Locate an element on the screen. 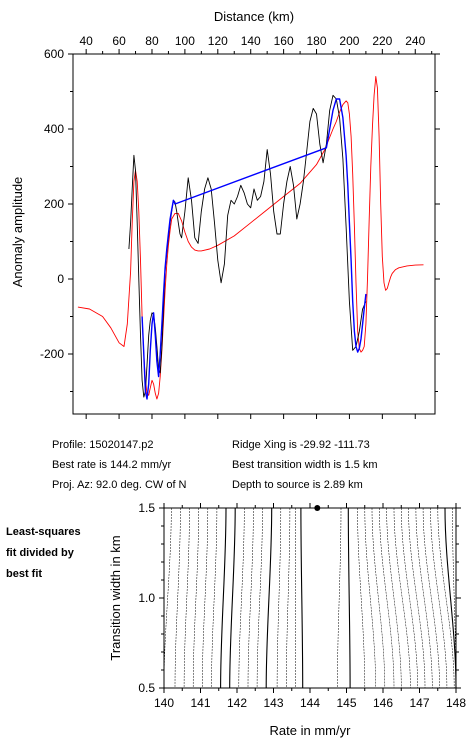 The image size is (467, 745). y-axis-title: Anomaly amplitude is located at coordinates (17, 232).